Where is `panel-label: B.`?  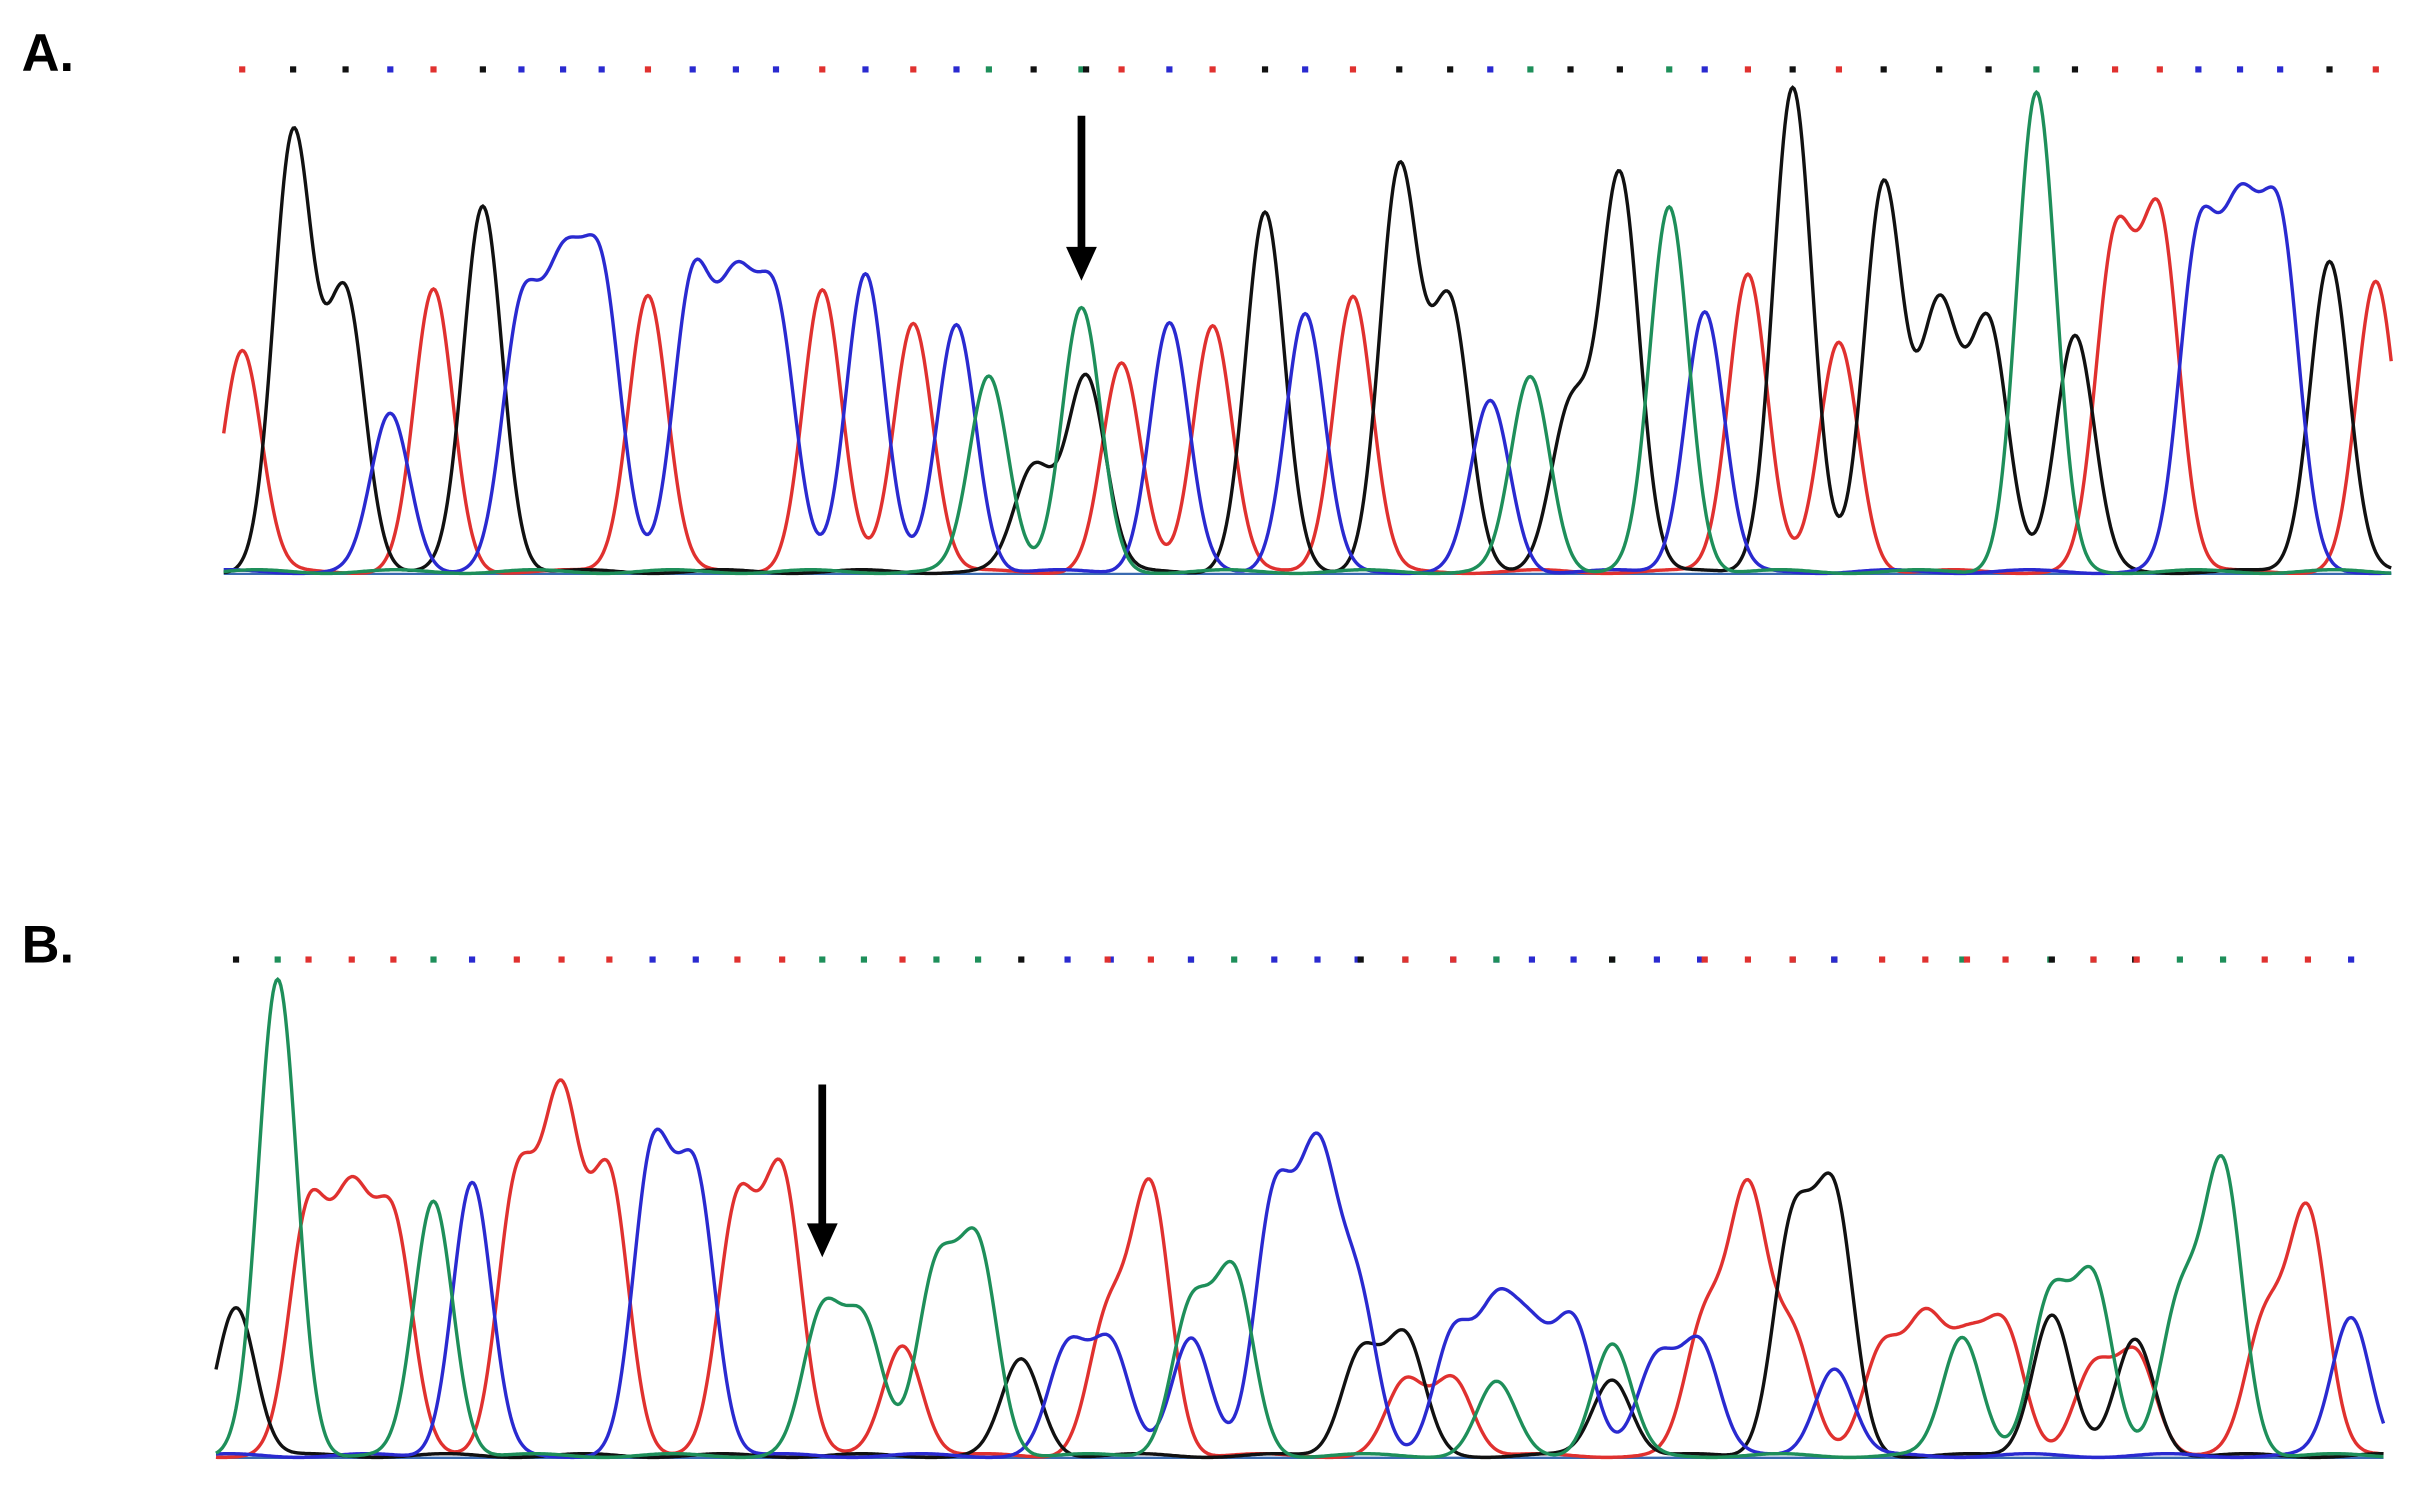
panel-label: B. is located at coordinates (48, 946).